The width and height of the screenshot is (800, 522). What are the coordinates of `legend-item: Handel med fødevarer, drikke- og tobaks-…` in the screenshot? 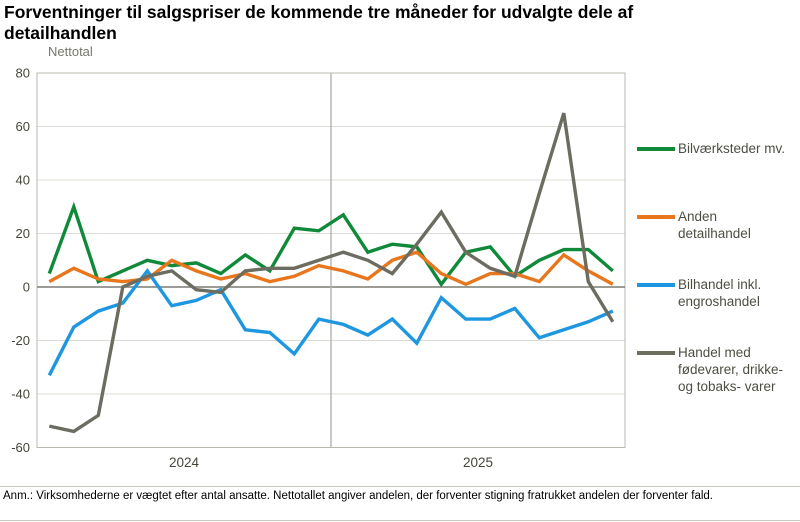 It's located at (715, 369).